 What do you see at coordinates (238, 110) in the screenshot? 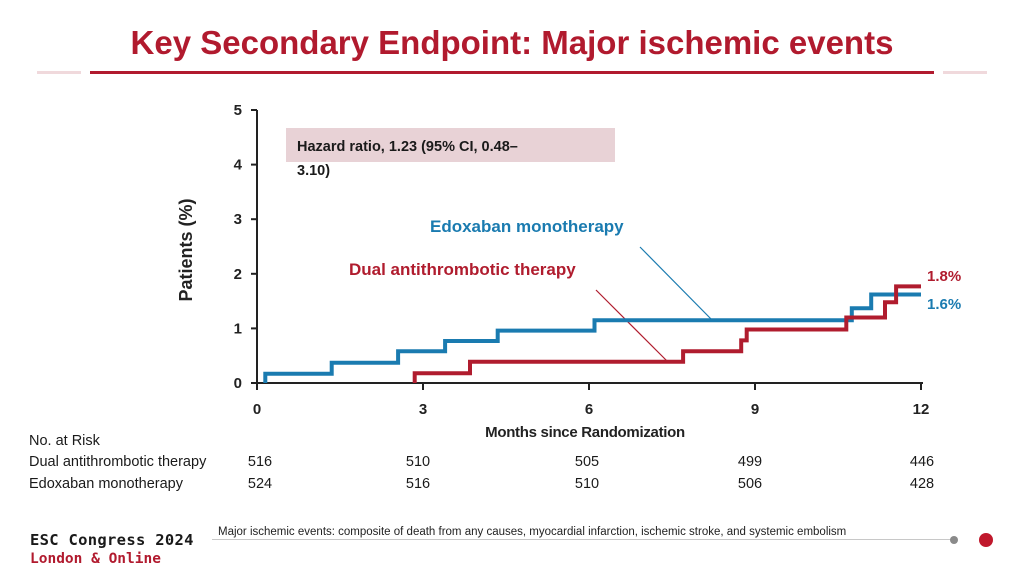
I see `y-tick-label: 5` at bounding box center [238, 110].